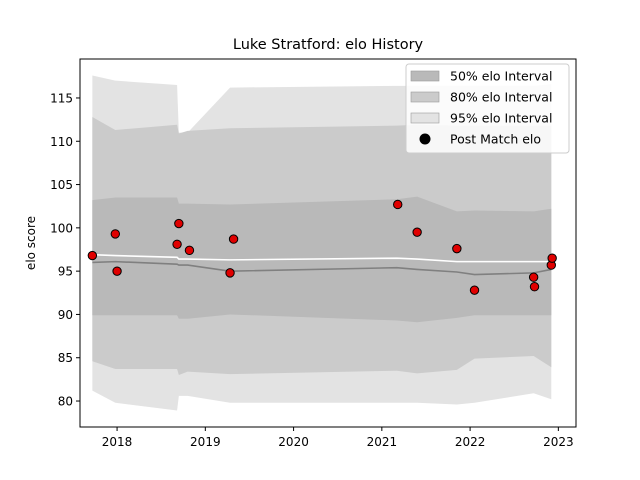 This screenshot has height=480, width=640. I want to click on x-tick-label: 2019, so click(205, 442).